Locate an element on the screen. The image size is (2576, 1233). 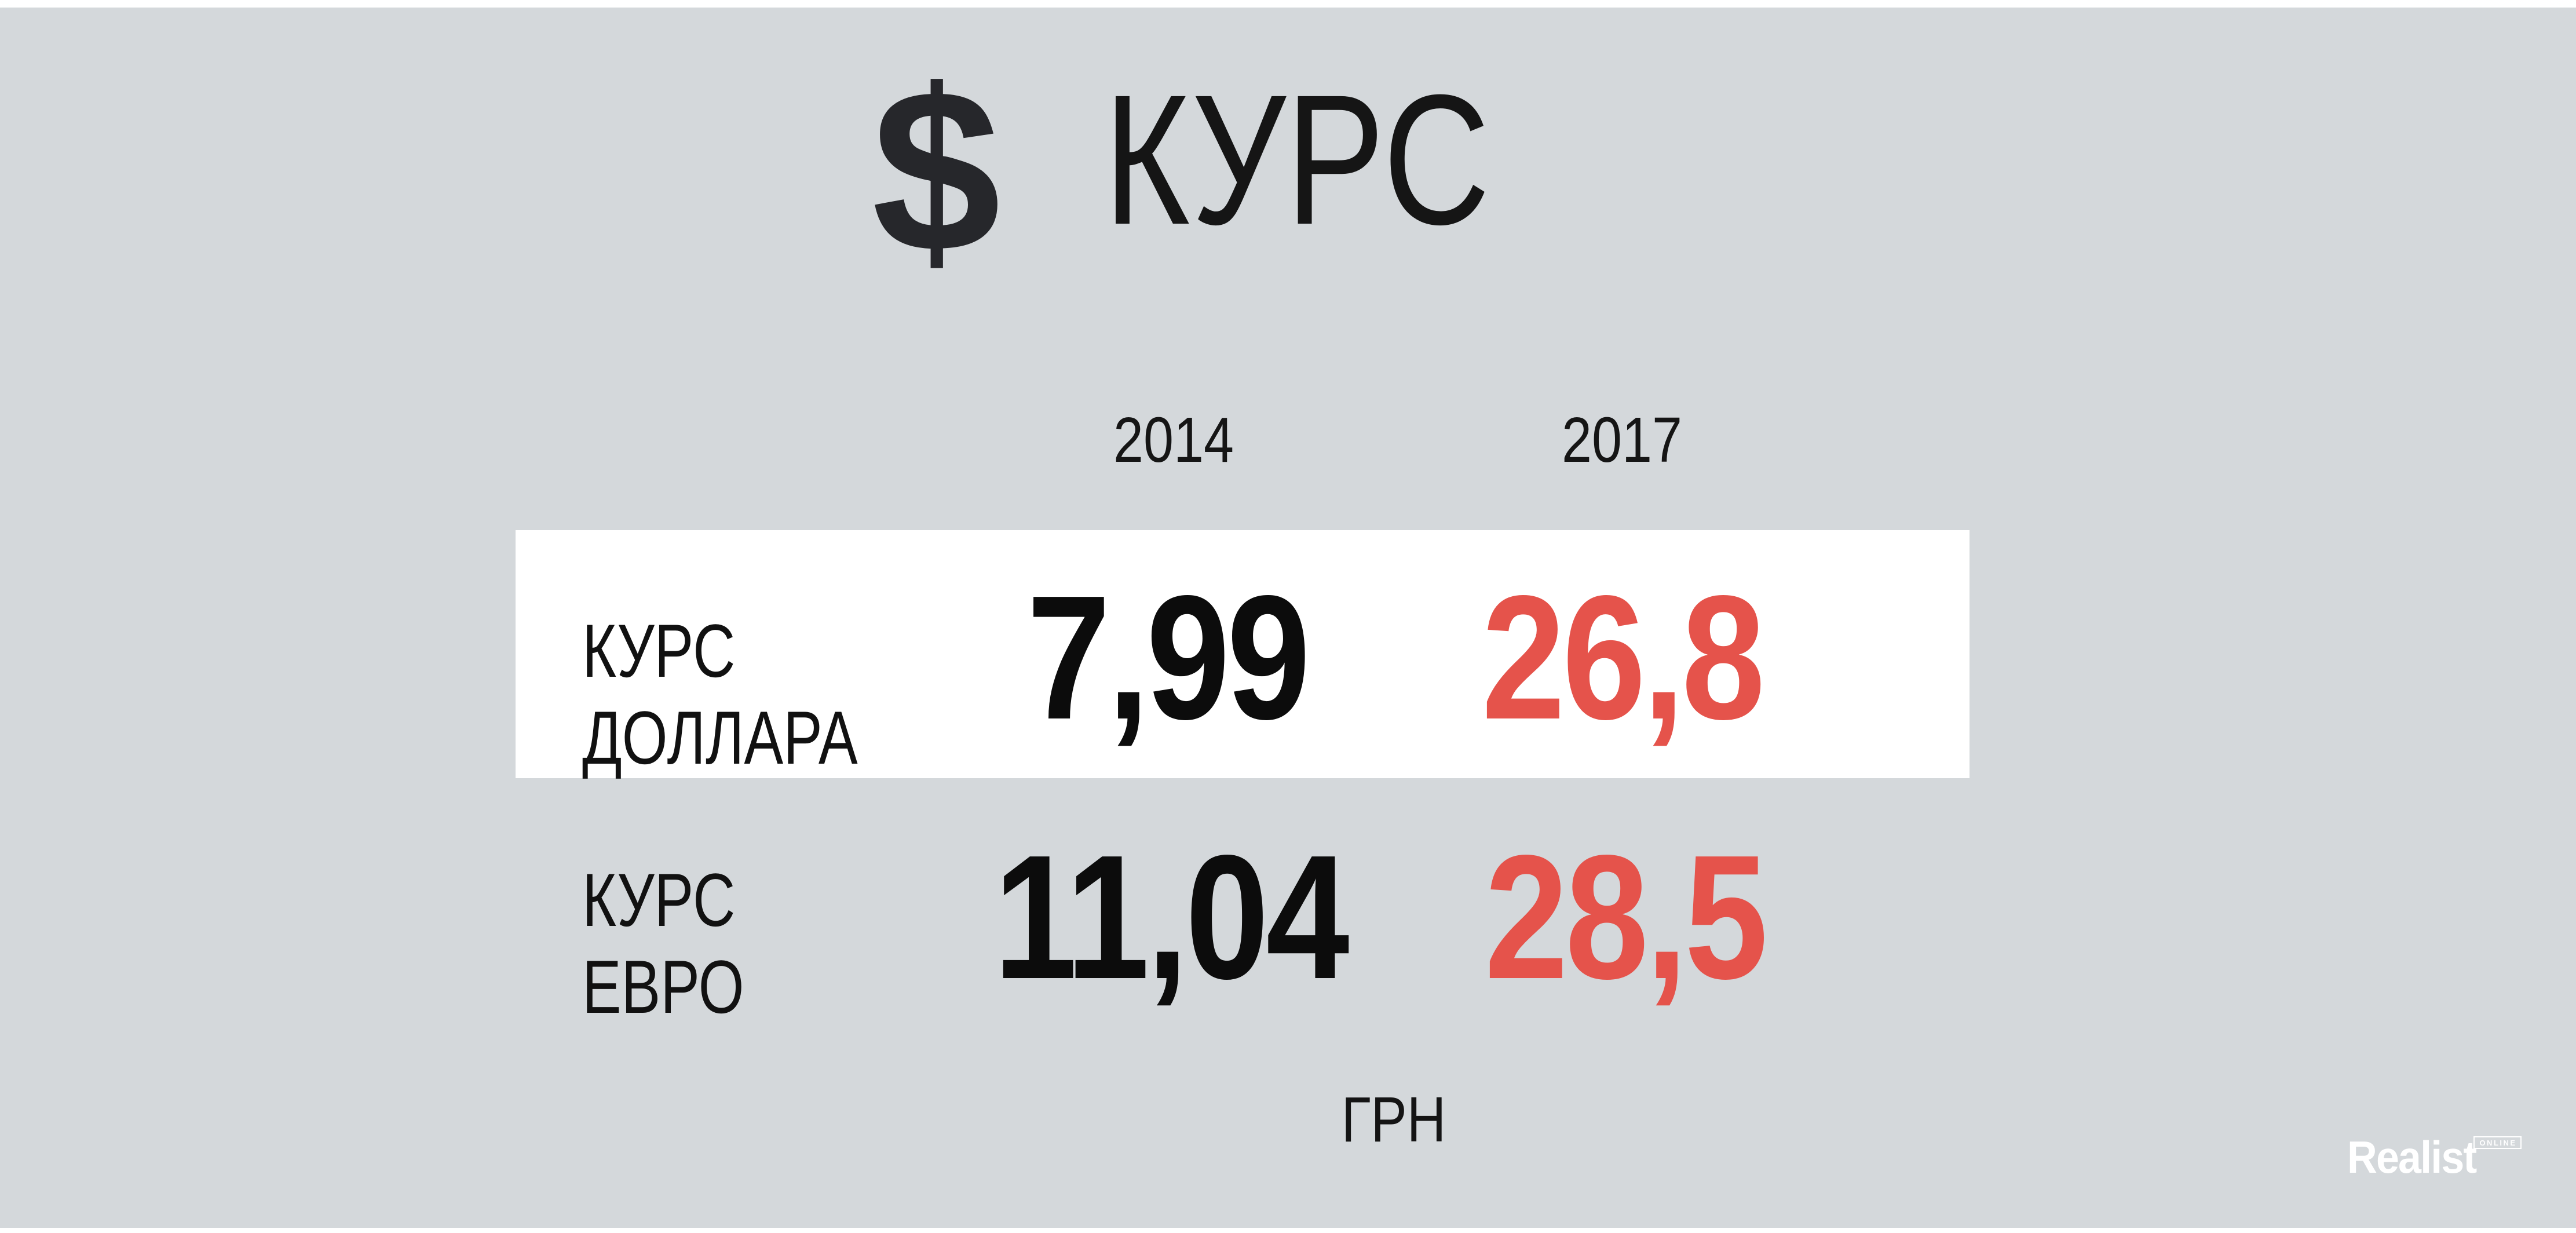
dollar-rate-2017: 26,8 is located at coordinates (1623, 657).